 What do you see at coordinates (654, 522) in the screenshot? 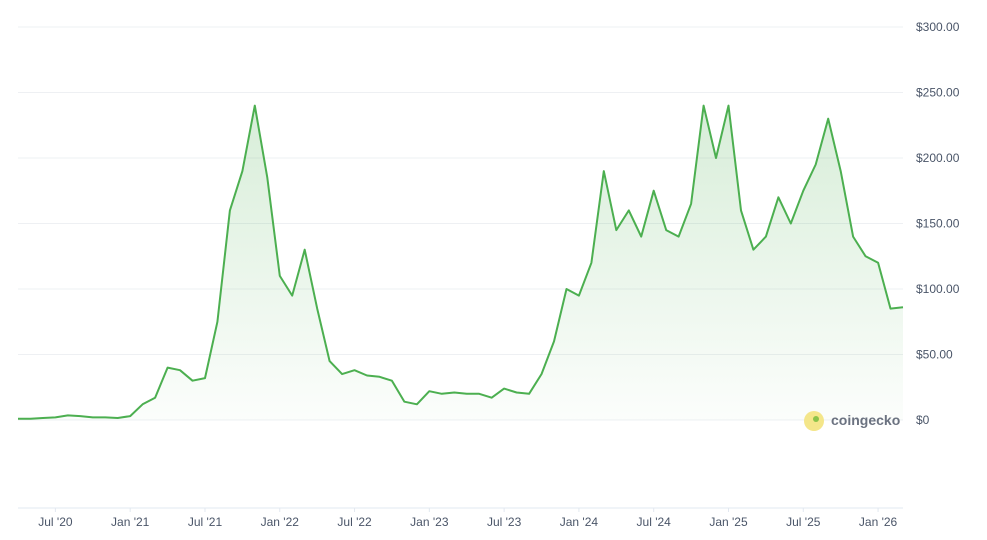
I see `x-tick-label: Jul '24` at bounding box center [654, 522].